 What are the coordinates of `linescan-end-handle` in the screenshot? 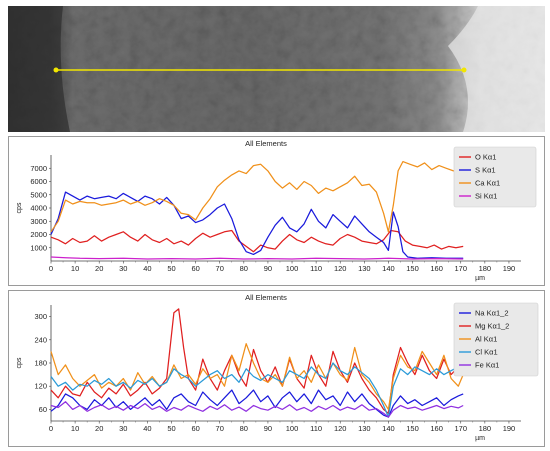 It's located at (464, 70).